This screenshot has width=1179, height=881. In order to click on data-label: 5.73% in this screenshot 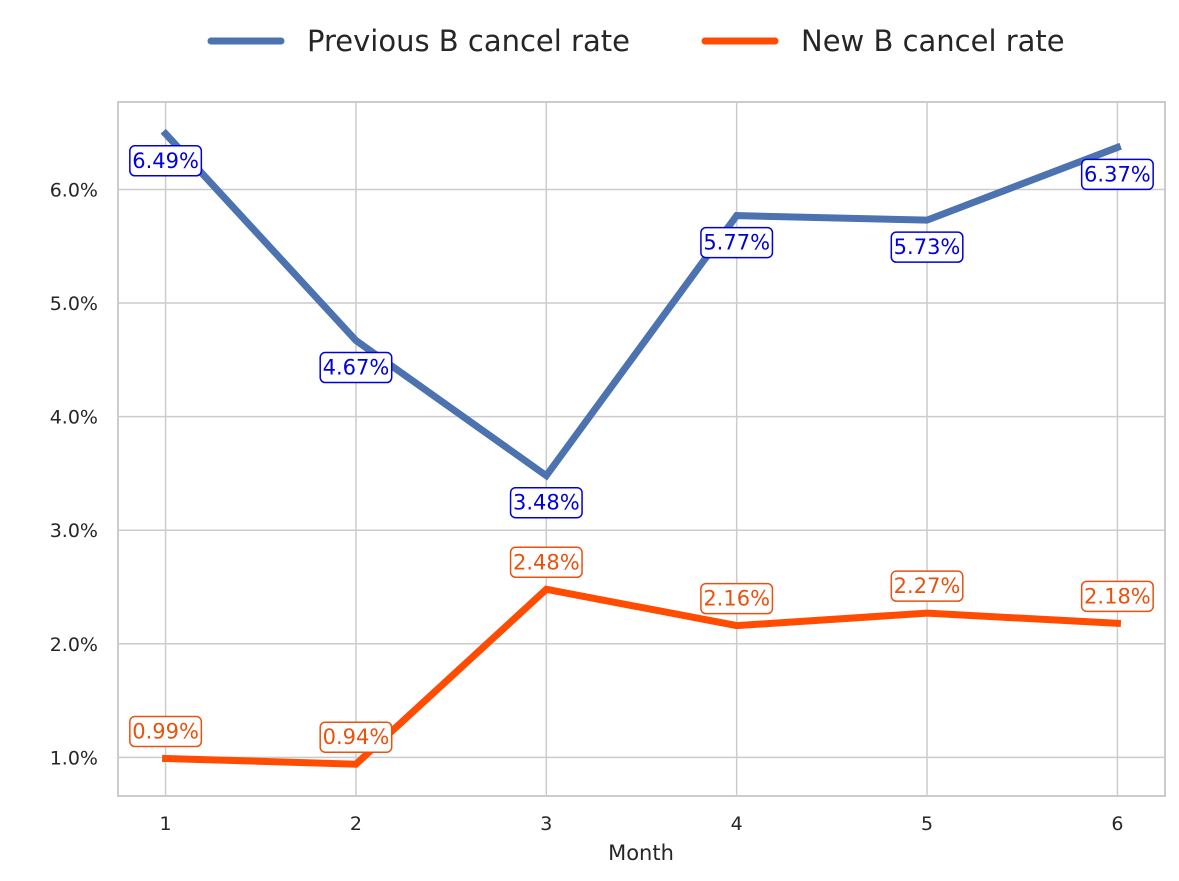, I will do `click(927, 247)`.